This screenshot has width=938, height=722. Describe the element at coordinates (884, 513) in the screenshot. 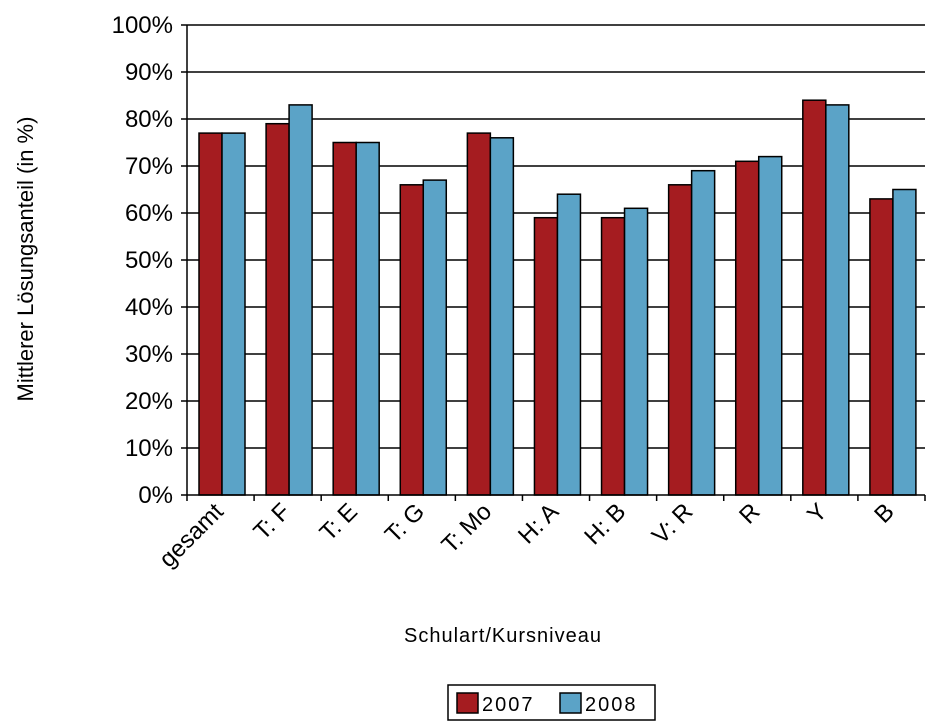

I see `x-category-label: B` at that location.